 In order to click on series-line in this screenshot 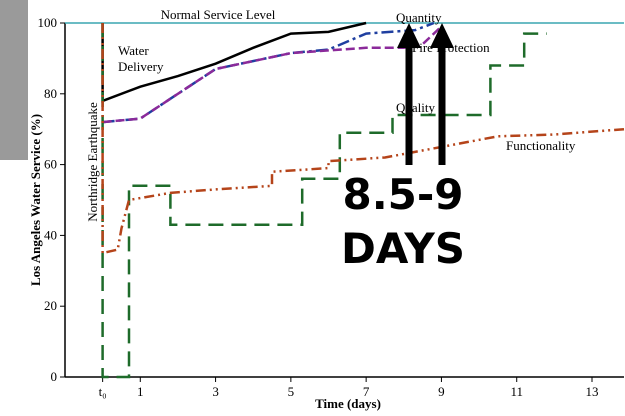, I will do `click(234, 62)`.